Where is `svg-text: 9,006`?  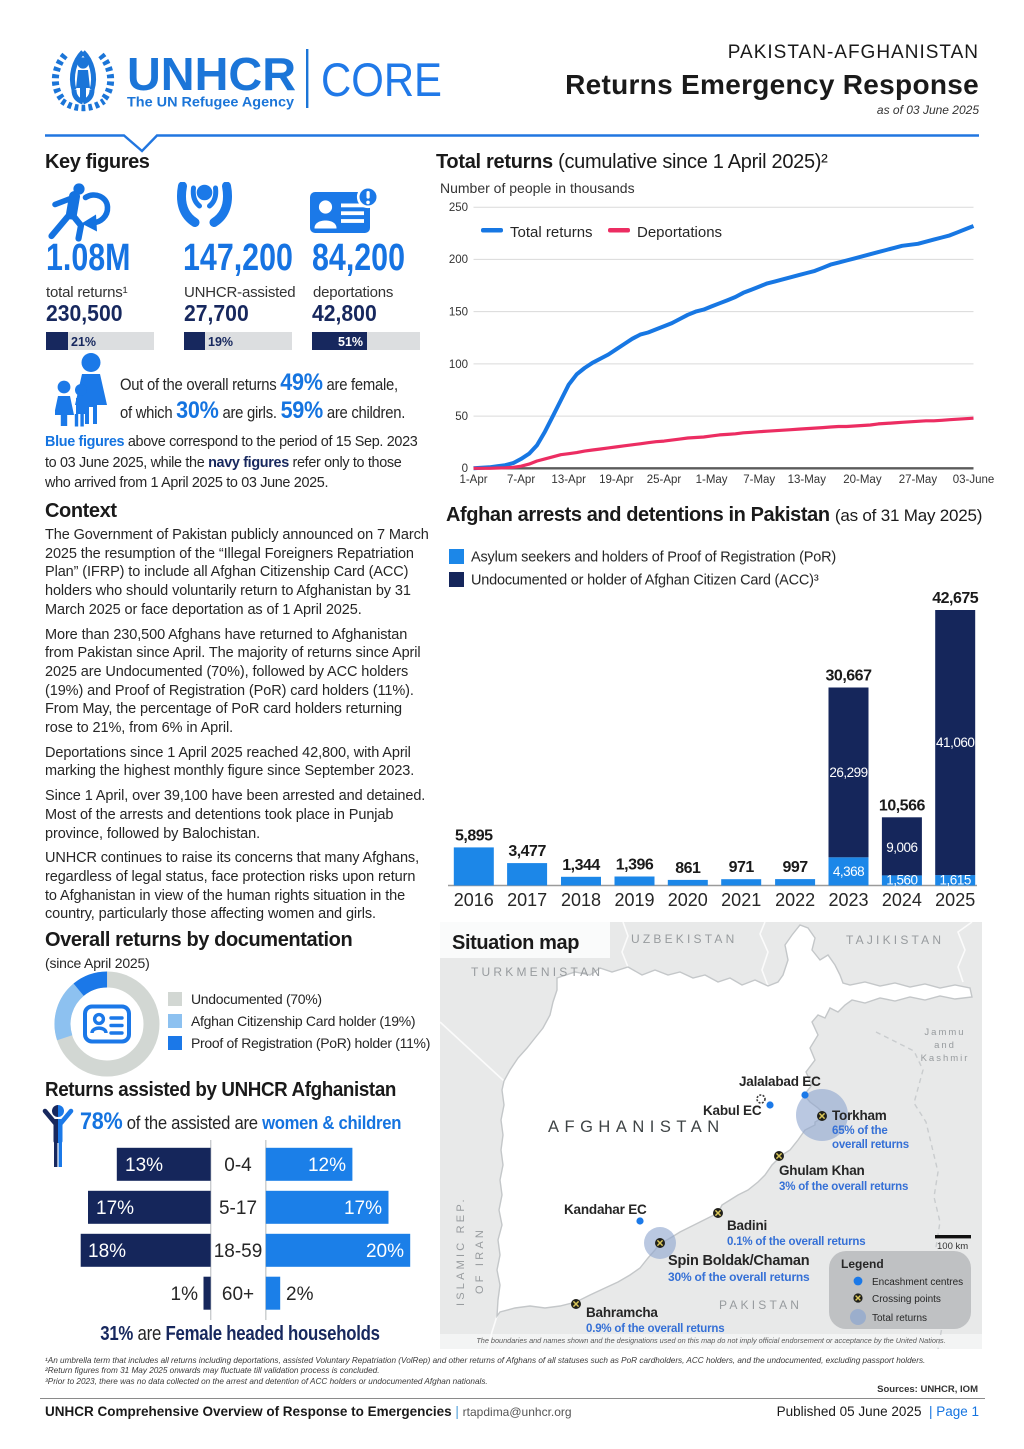 svg-text: 9,006 is located at coordinates (901, 847).